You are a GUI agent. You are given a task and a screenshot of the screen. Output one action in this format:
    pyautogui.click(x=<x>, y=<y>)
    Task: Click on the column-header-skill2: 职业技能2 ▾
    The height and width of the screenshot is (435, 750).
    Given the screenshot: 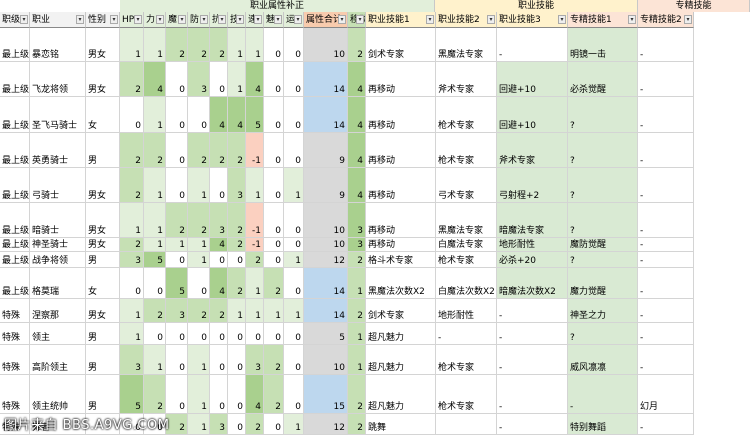 What is the action you would take?
    pyautogui.click(x=466, y=20)
    